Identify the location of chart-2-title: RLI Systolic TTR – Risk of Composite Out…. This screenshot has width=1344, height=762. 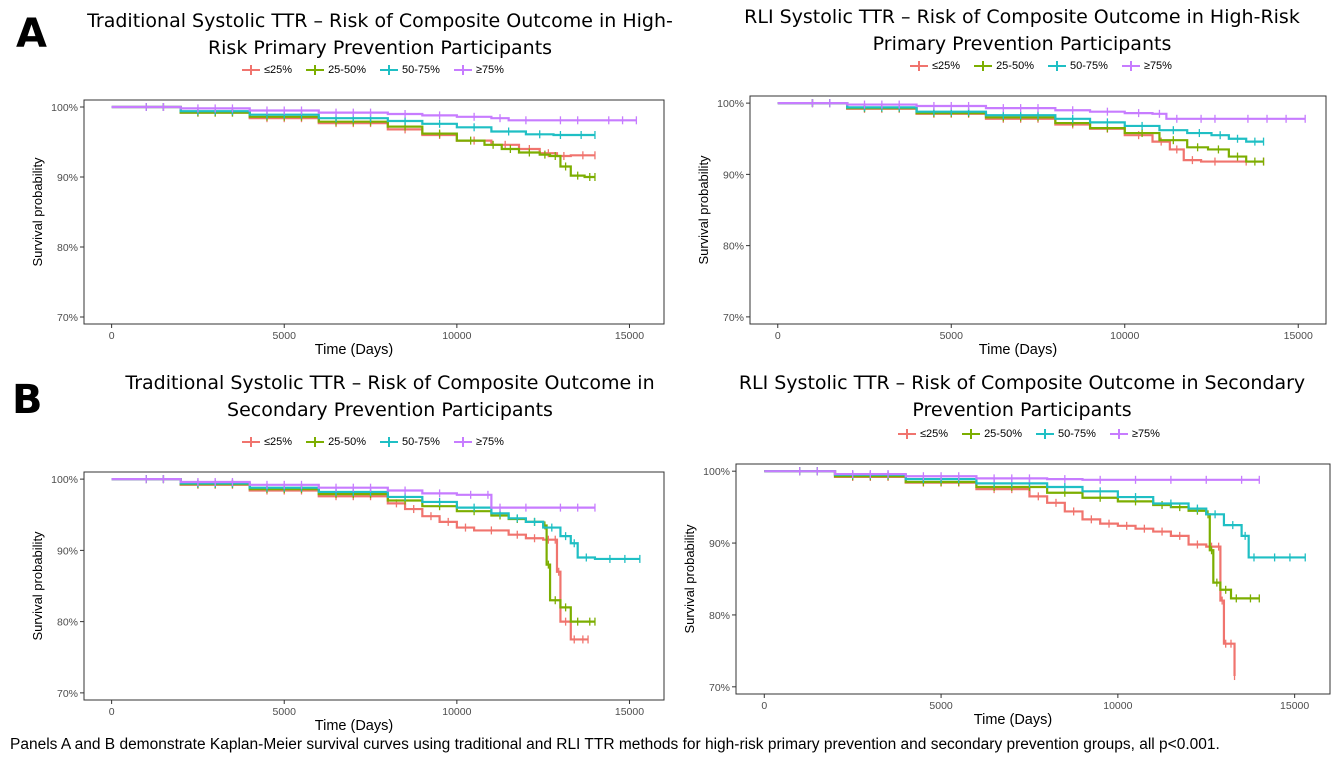
(1022, 31).